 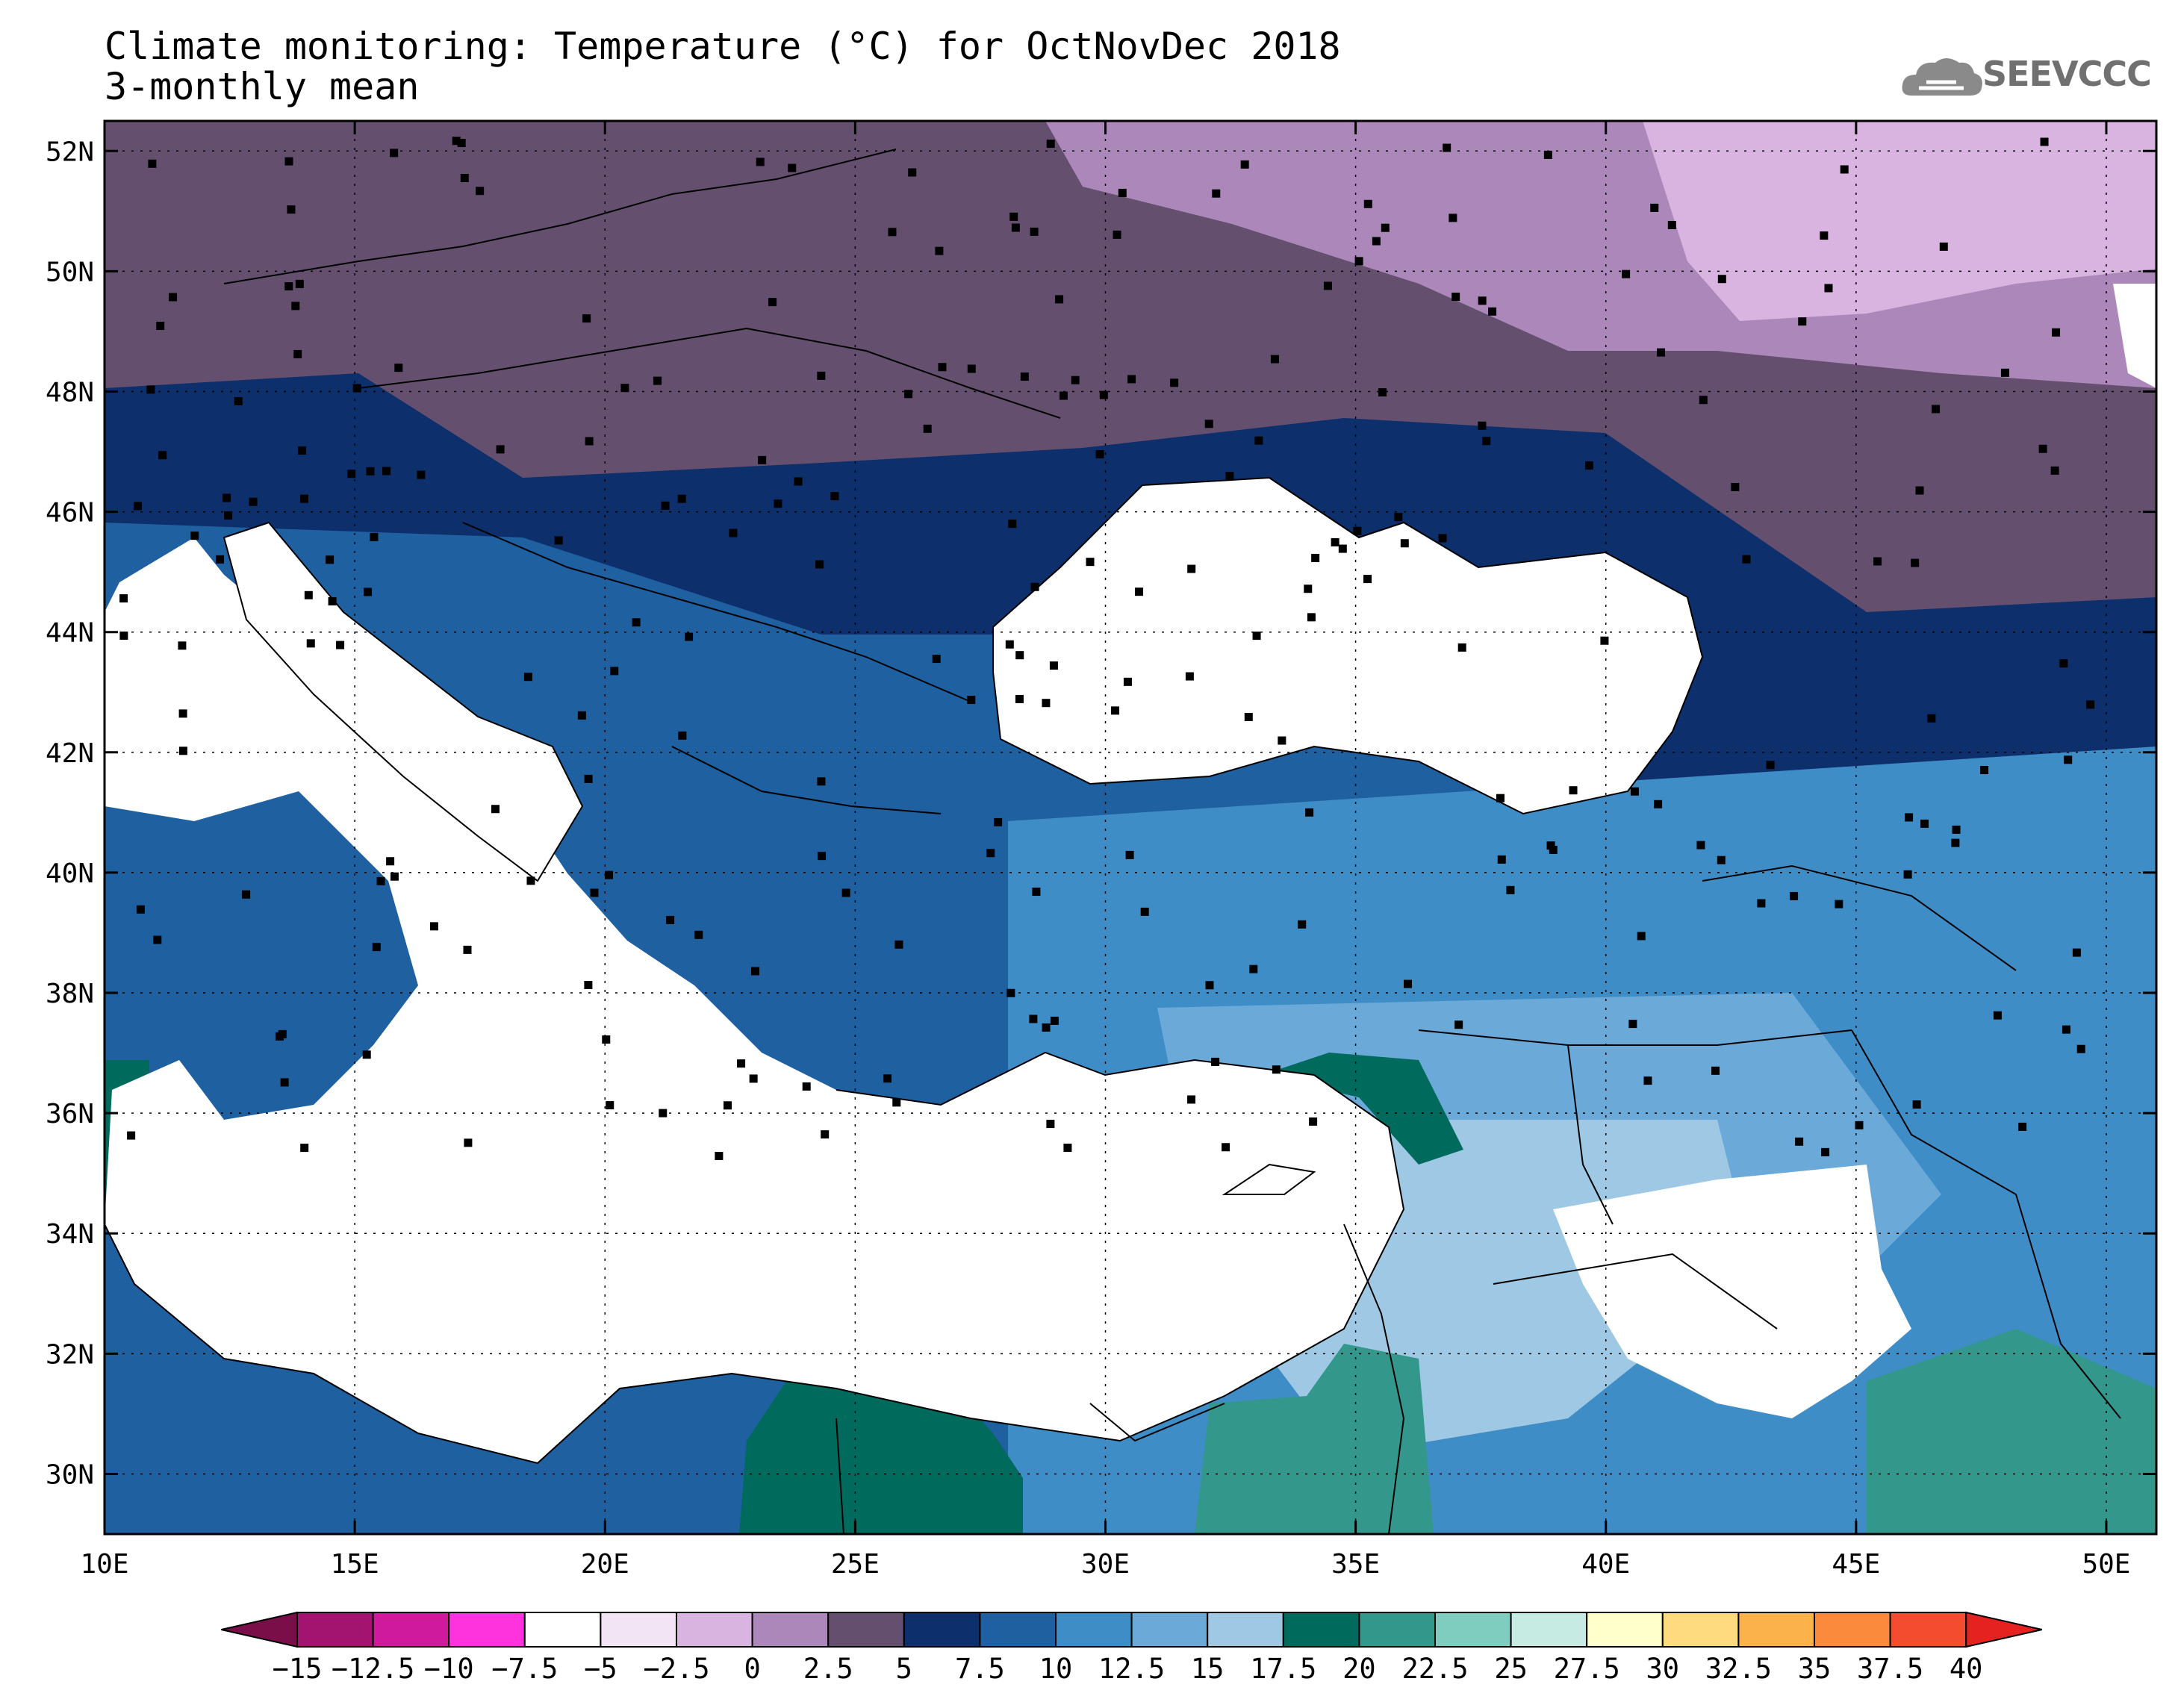 What do you see at coordinates (70, 513) in the screenshot?
I see `lat-tick-label: 46N` at bounding box center [70, 513].